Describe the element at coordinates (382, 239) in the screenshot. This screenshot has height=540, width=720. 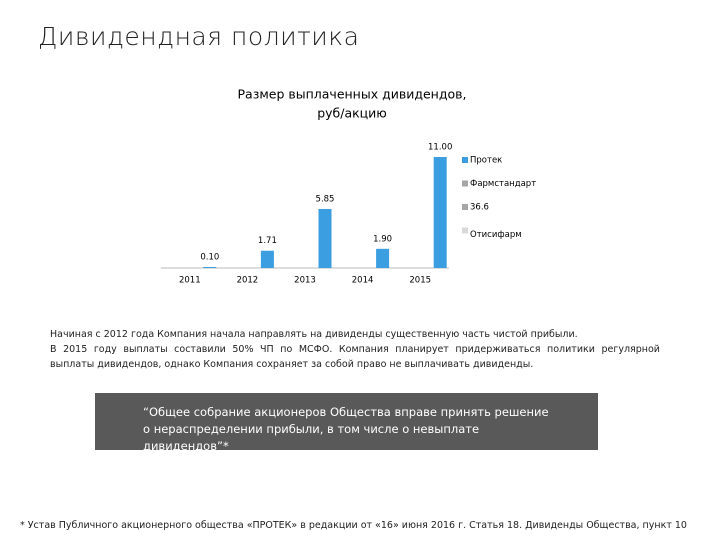
I see `value-label: 1.90` at that location.